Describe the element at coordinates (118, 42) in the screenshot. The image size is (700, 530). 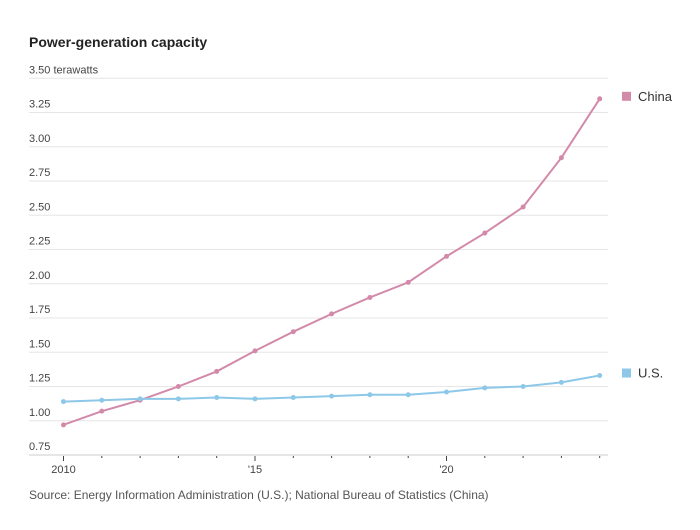
I see `chart-title: Power-generation capacity` at that location.